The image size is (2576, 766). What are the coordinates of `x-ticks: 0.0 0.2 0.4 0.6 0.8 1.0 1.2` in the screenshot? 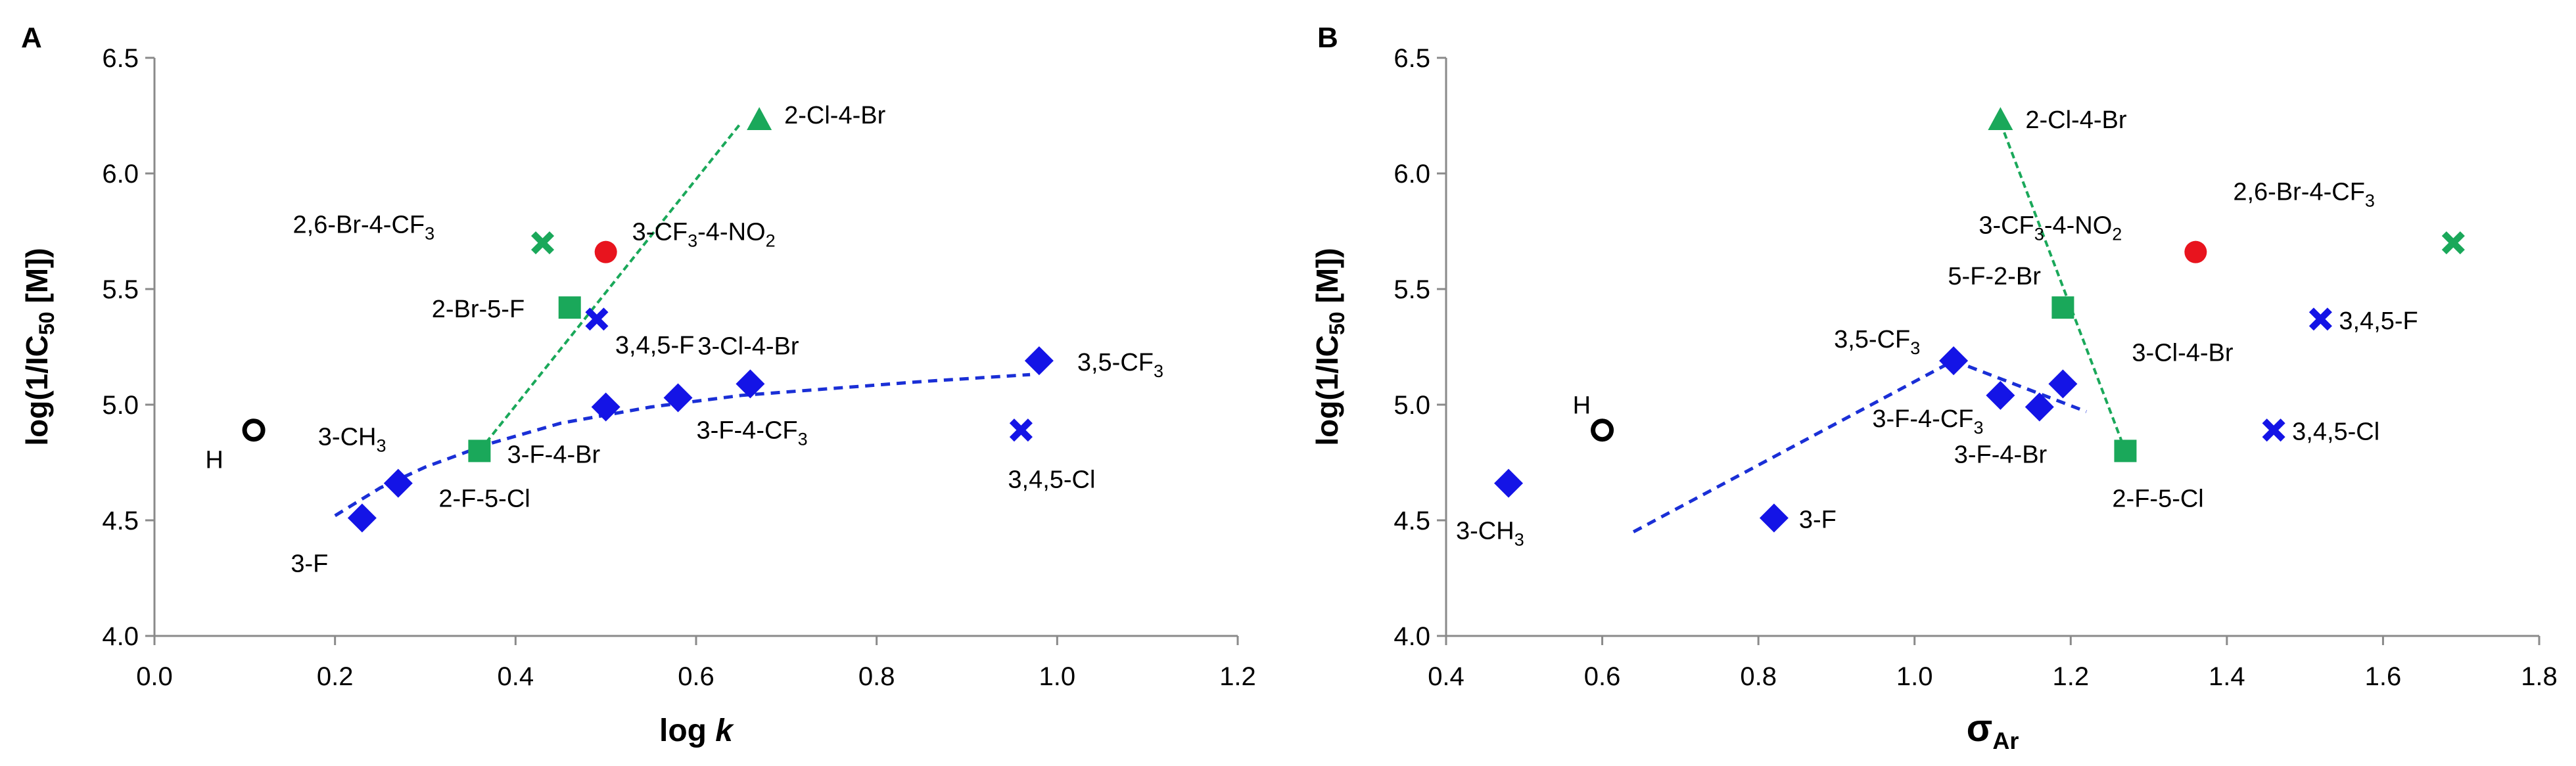 It's located at (696, 663).